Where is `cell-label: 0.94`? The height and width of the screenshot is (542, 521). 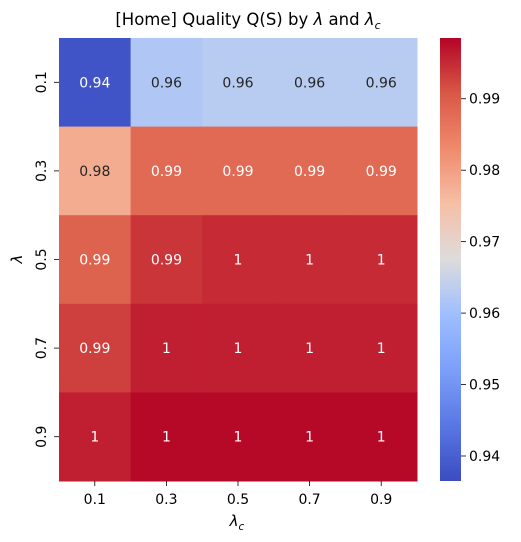
cell-label: 0.94 is located at coordinates (94, 83).